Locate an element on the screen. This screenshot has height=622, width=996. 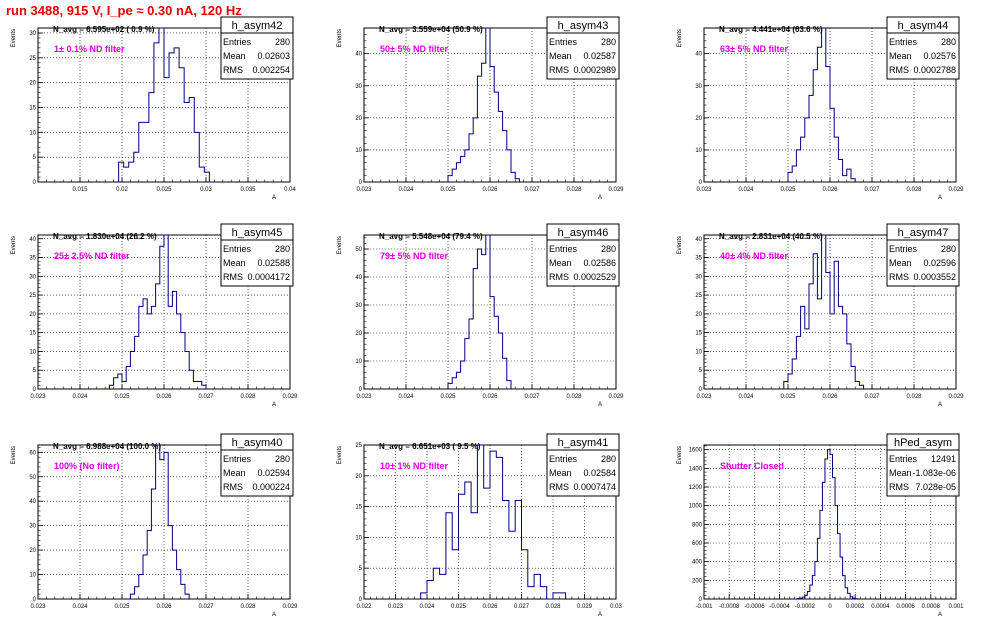
stats-mean-value: 0.02596 is located at coordinates (939, 263).